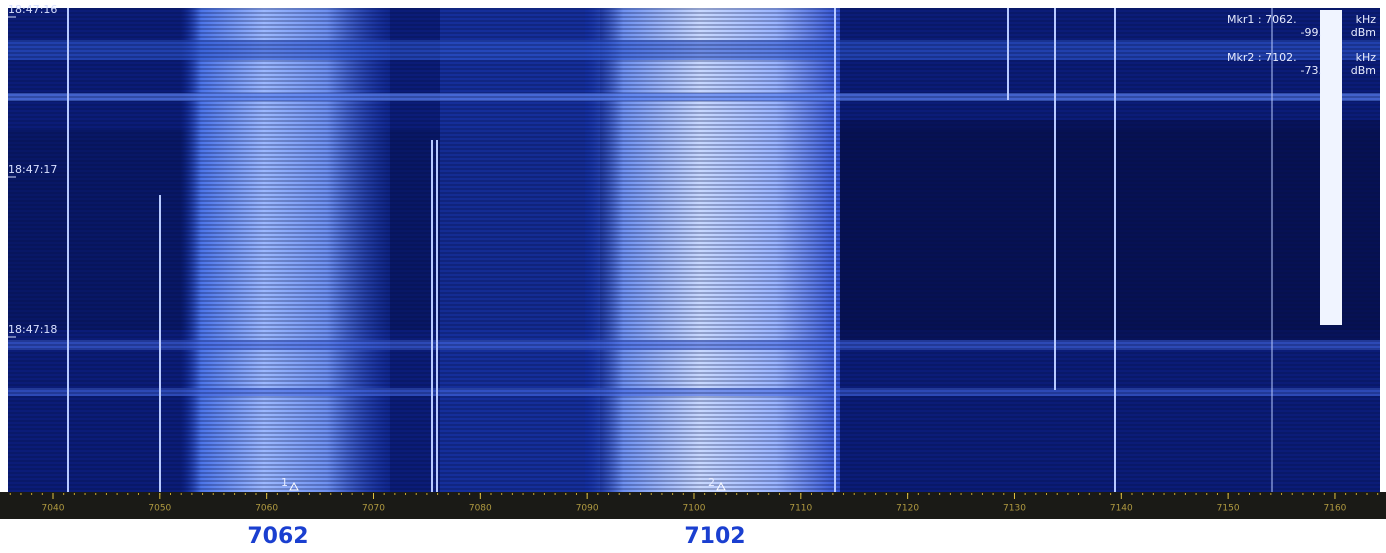 The width and height of the screenshot is (1386, 553). Describe the element at coordinates (277, 536) in the screenshot. I see `footer-label: 7062` at that location.